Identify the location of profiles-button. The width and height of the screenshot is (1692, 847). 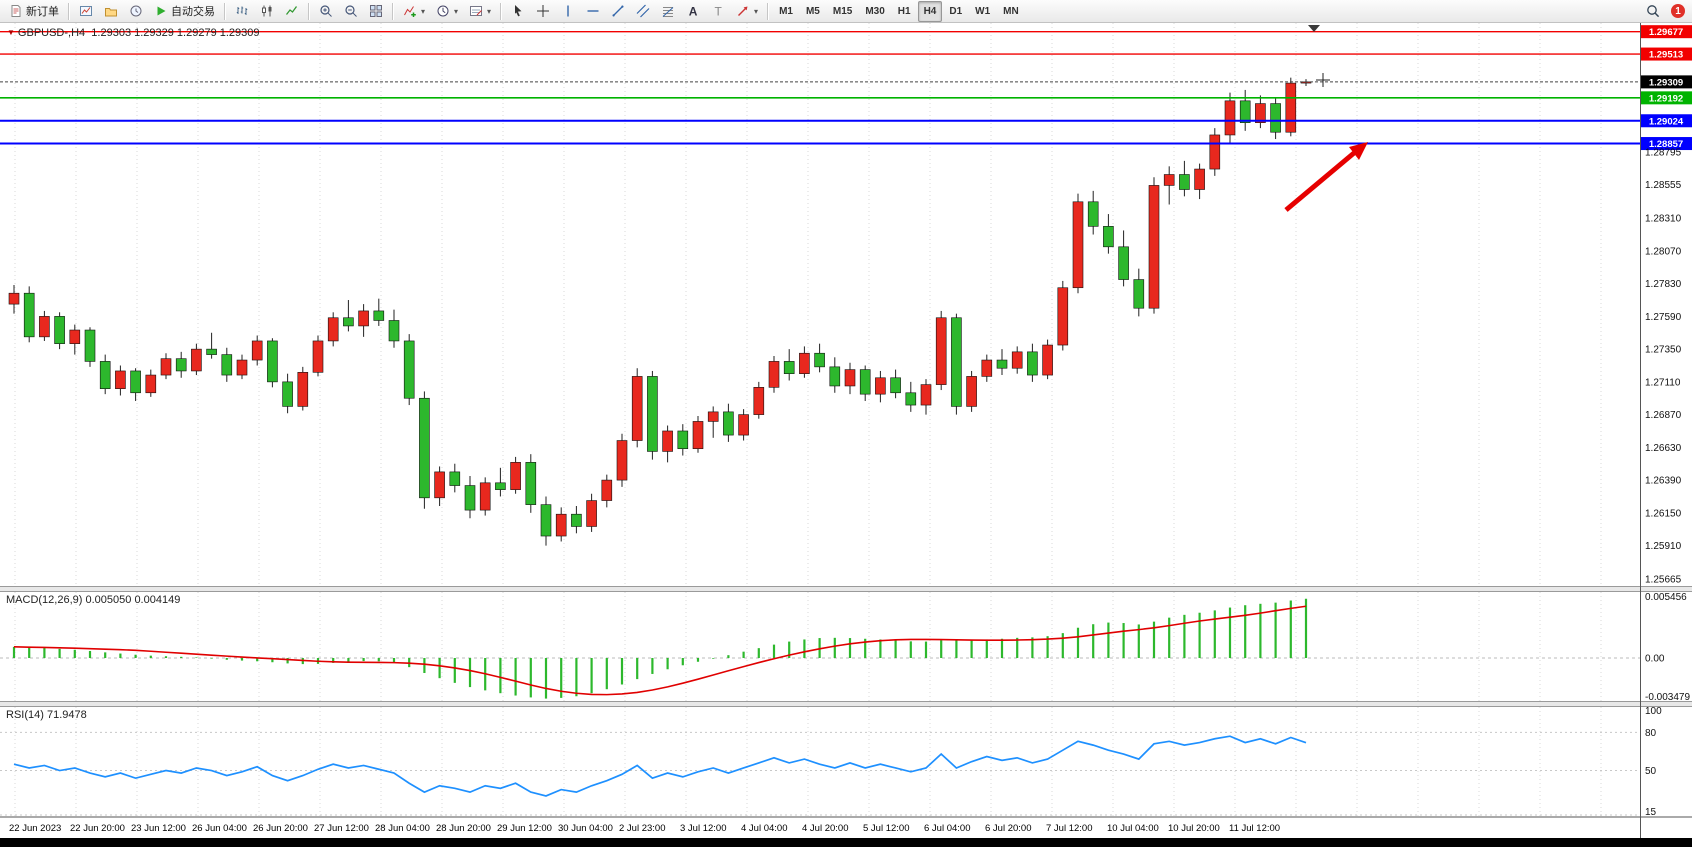
(111, 11).